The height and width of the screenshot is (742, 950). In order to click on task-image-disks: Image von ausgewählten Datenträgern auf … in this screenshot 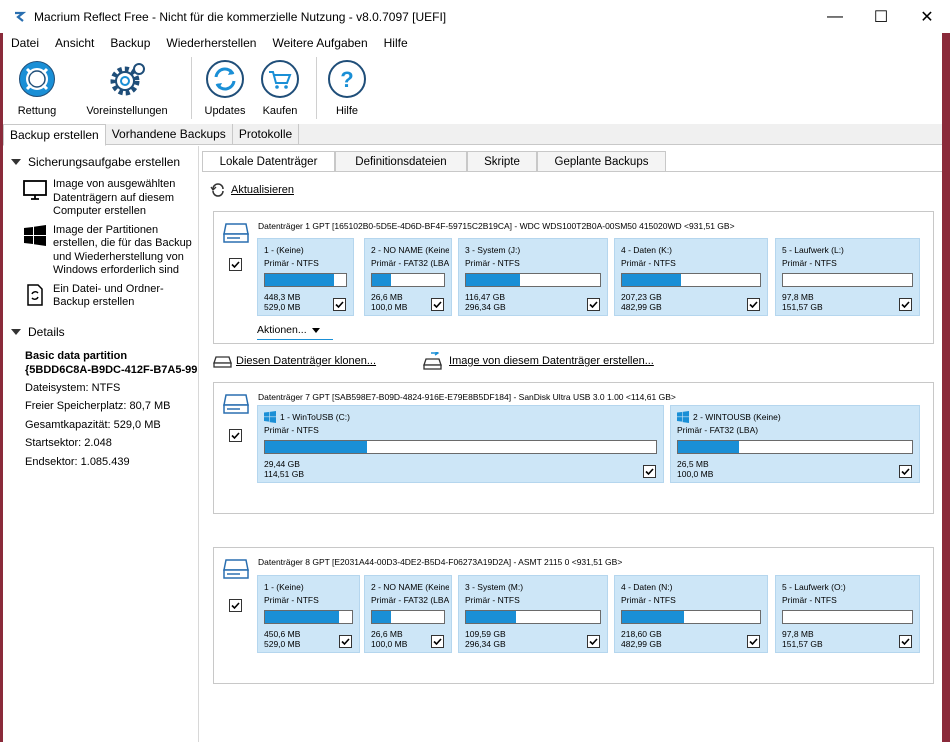, I will do `click(100, 198)`.